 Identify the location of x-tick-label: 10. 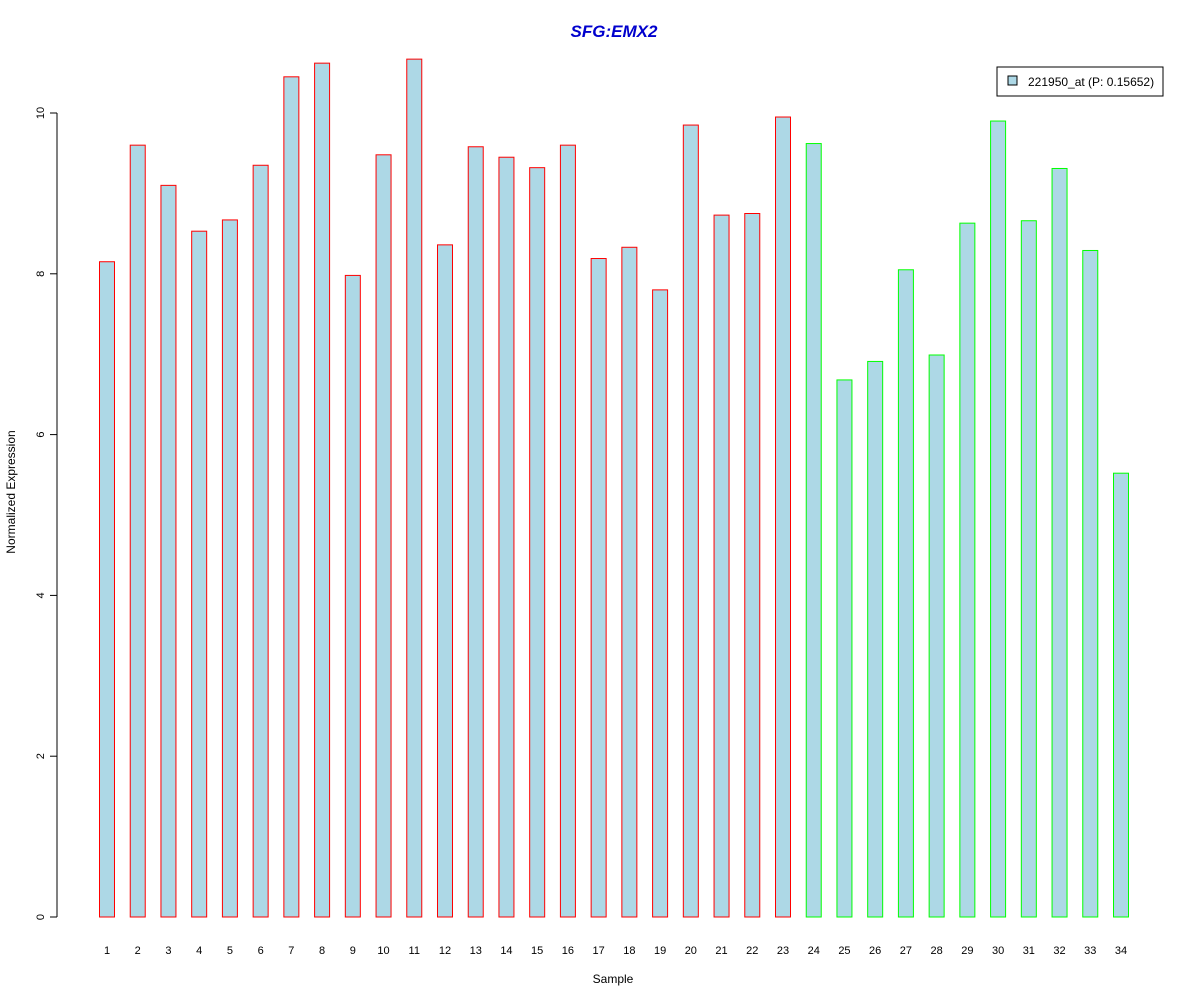
(383, 951).